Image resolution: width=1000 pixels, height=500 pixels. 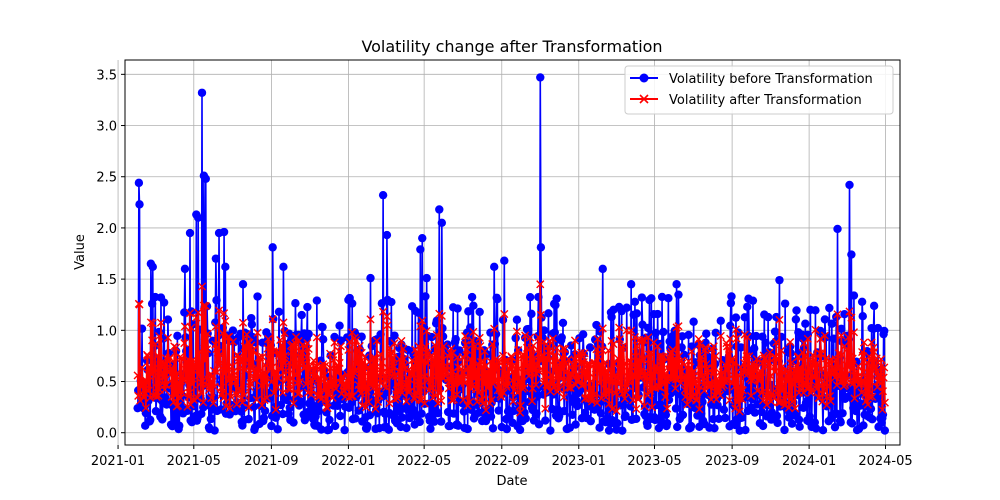 What do you see at coordinates (765, 100) in the screenshot?
I see `legend-label-after: Volatility after Transformation` at bounding box center [765, 100].